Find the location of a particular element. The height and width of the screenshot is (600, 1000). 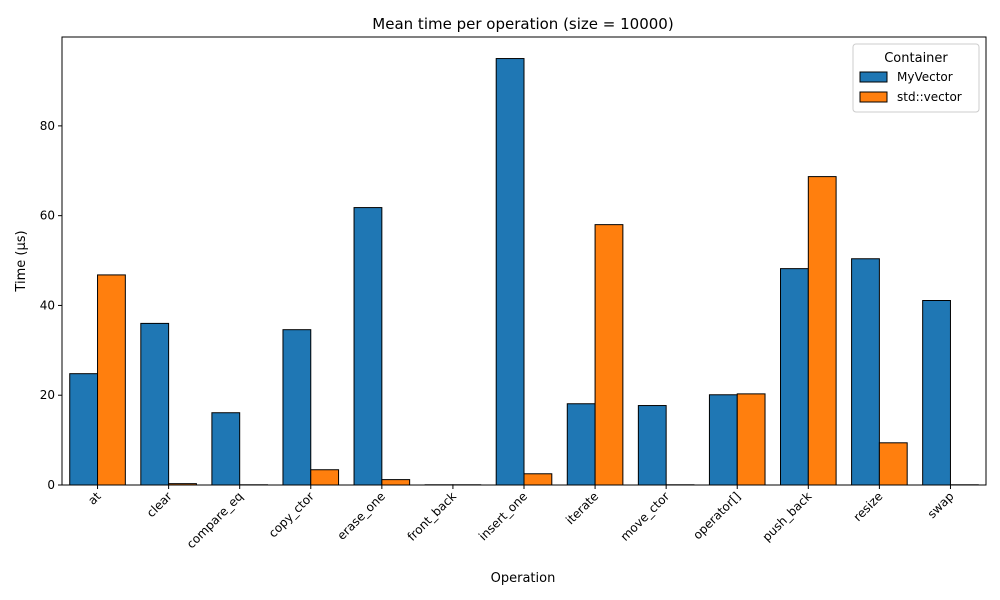

y-axis-label: Time (µs) is located at coordinates (21, 261).